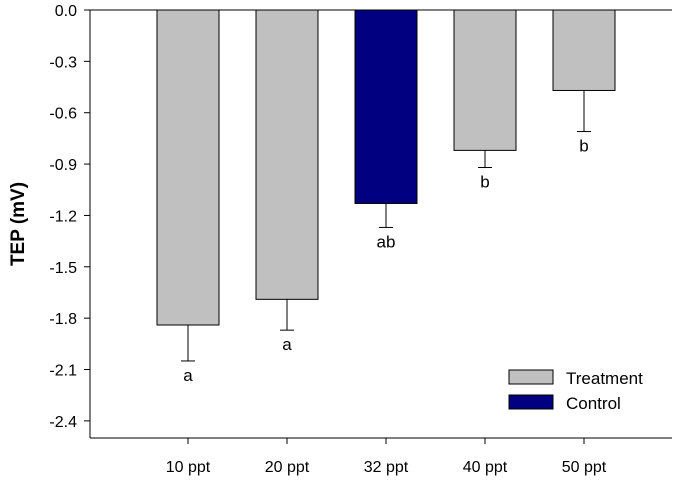  Describe the element at coordinates (593, 403) in the screenshot. I see `legend-label: Control` at that location.